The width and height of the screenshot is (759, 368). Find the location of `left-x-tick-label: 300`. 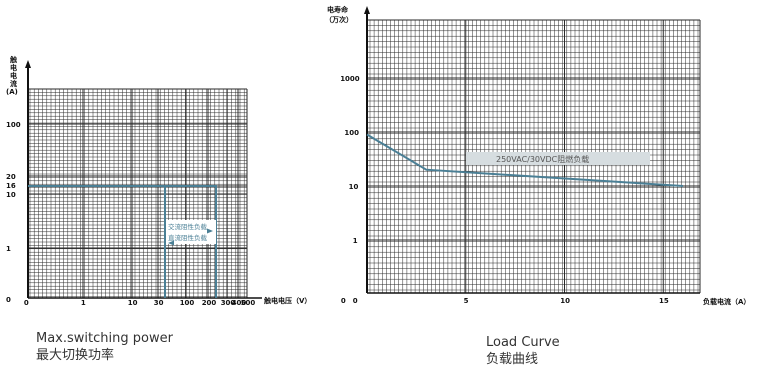

left-x-tick-label: 300 is located at coordinates (228, 303).